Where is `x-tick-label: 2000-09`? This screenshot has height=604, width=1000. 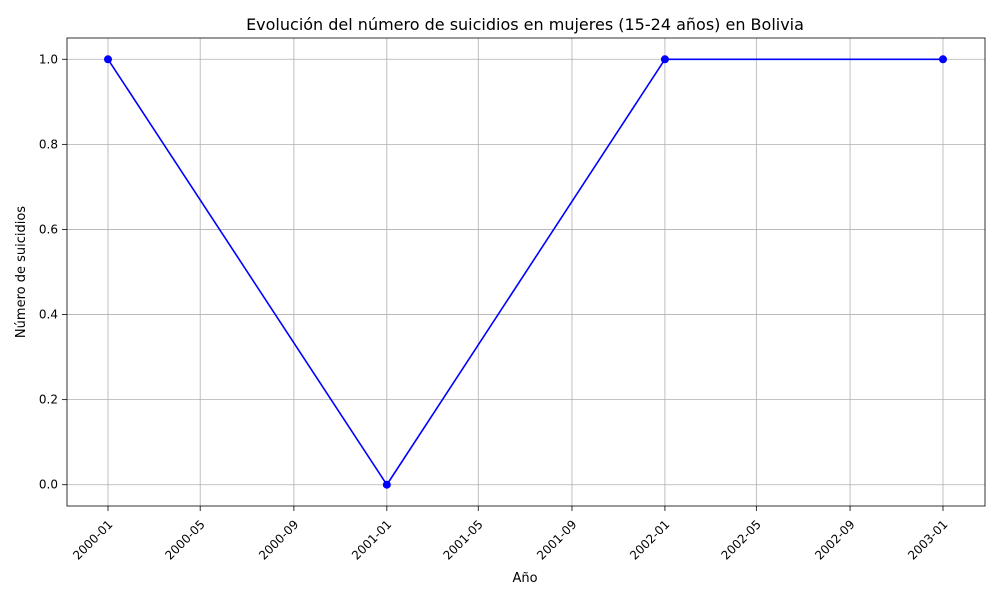 x-tick-label: 2000-09 is located at coordinates (278, 539).